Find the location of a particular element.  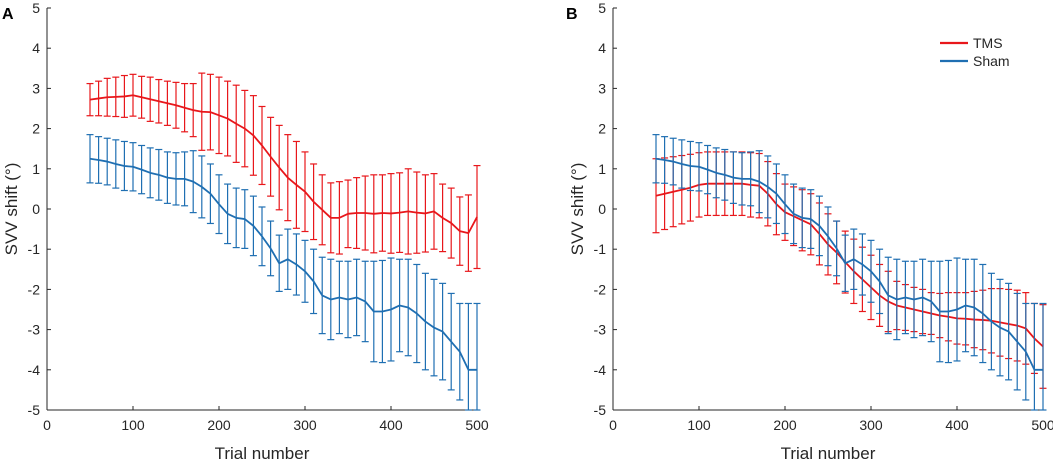

panel-letter-b: B is located at coordinates (572, 14).